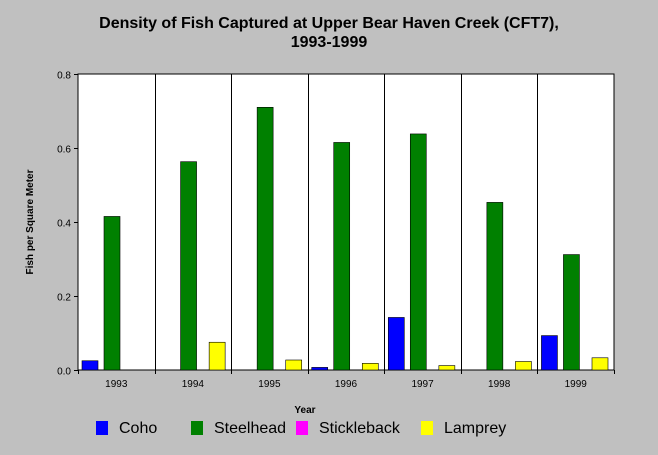  I want to click on bar-steelhead-1996, so click(342, 256).